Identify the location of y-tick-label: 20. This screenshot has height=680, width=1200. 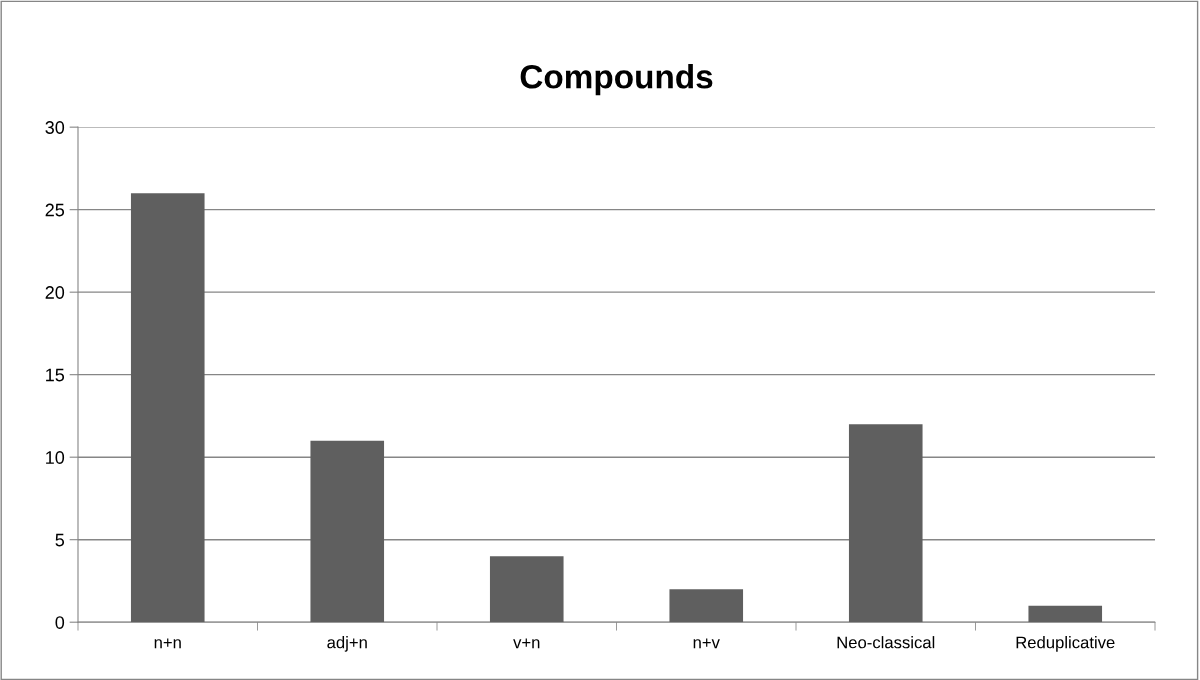
(55, 292).